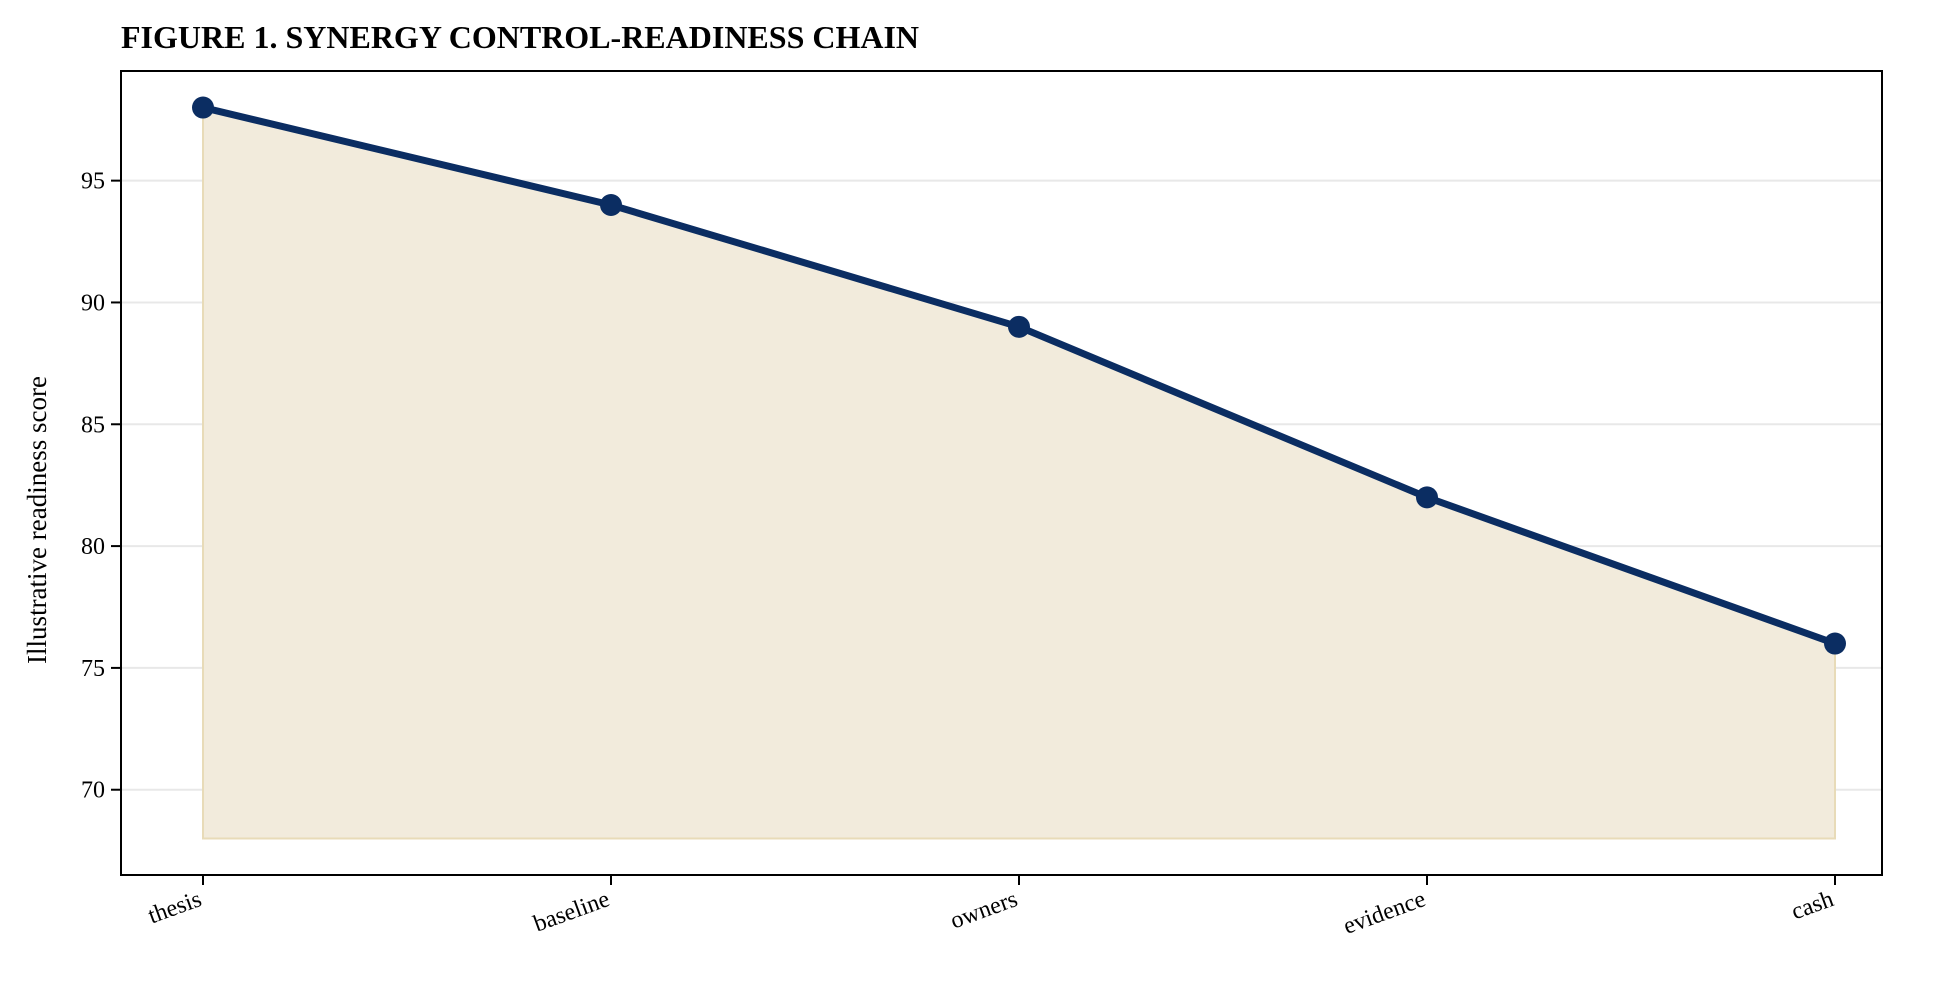 This screenshot has height=983, width=1940. What do you see at coordinates (93, 547) in the screenshot?
I see `y-tick-label: 80` at bounding box center [93, 547].